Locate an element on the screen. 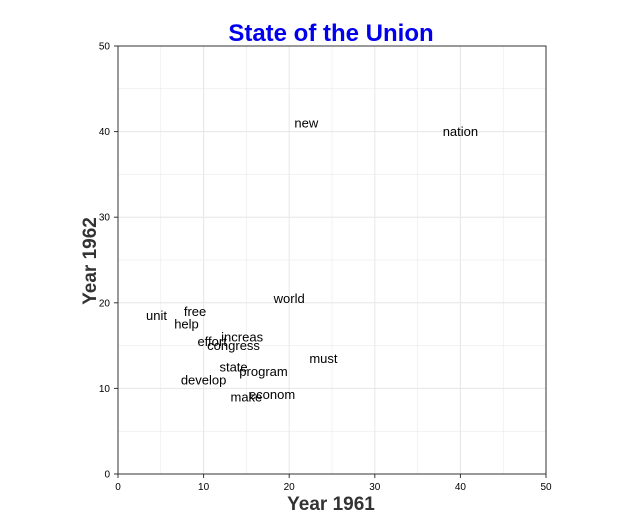 The image size is (629, 525). y-tick-label: 50 is located at coordinates (105, 47).